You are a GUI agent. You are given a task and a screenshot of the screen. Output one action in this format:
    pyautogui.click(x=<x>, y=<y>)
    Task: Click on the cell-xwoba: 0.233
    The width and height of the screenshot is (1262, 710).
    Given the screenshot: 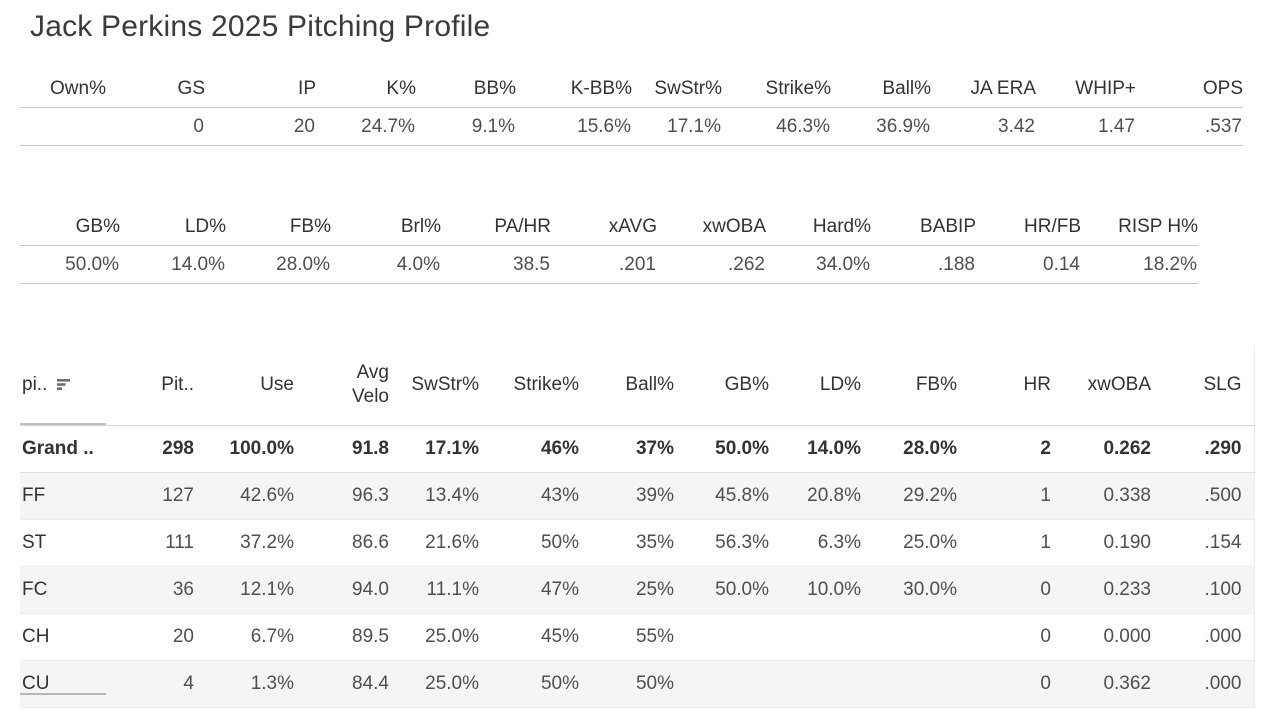 What is the action you would take?
    pyautogui.click(x=1102, y=590)
    